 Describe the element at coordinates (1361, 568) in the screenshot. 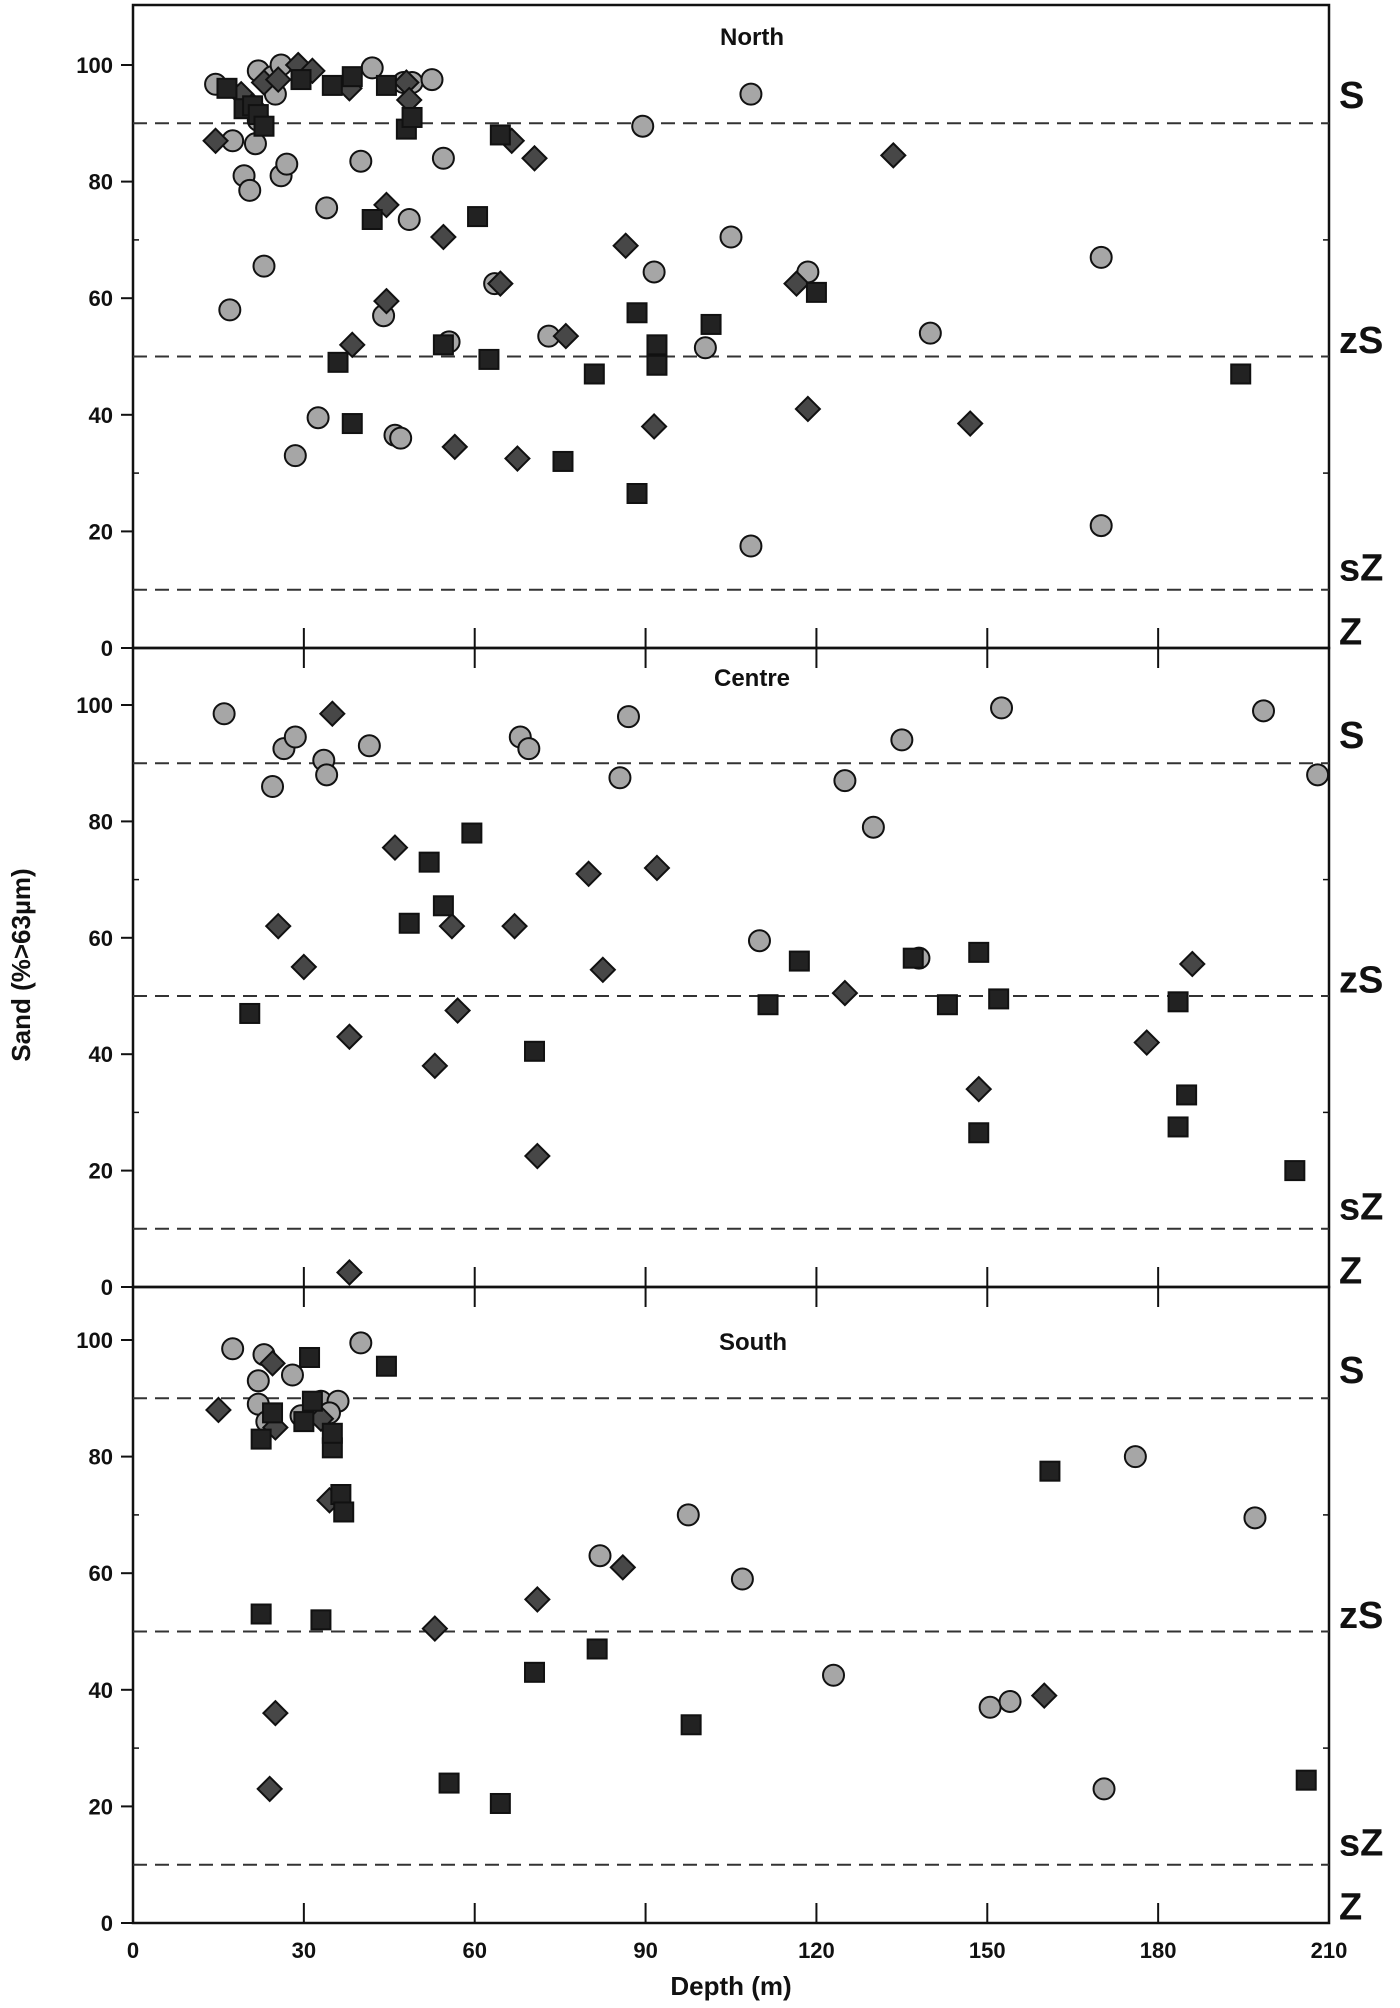

I see `class-label-sZ: sZ` at that location.